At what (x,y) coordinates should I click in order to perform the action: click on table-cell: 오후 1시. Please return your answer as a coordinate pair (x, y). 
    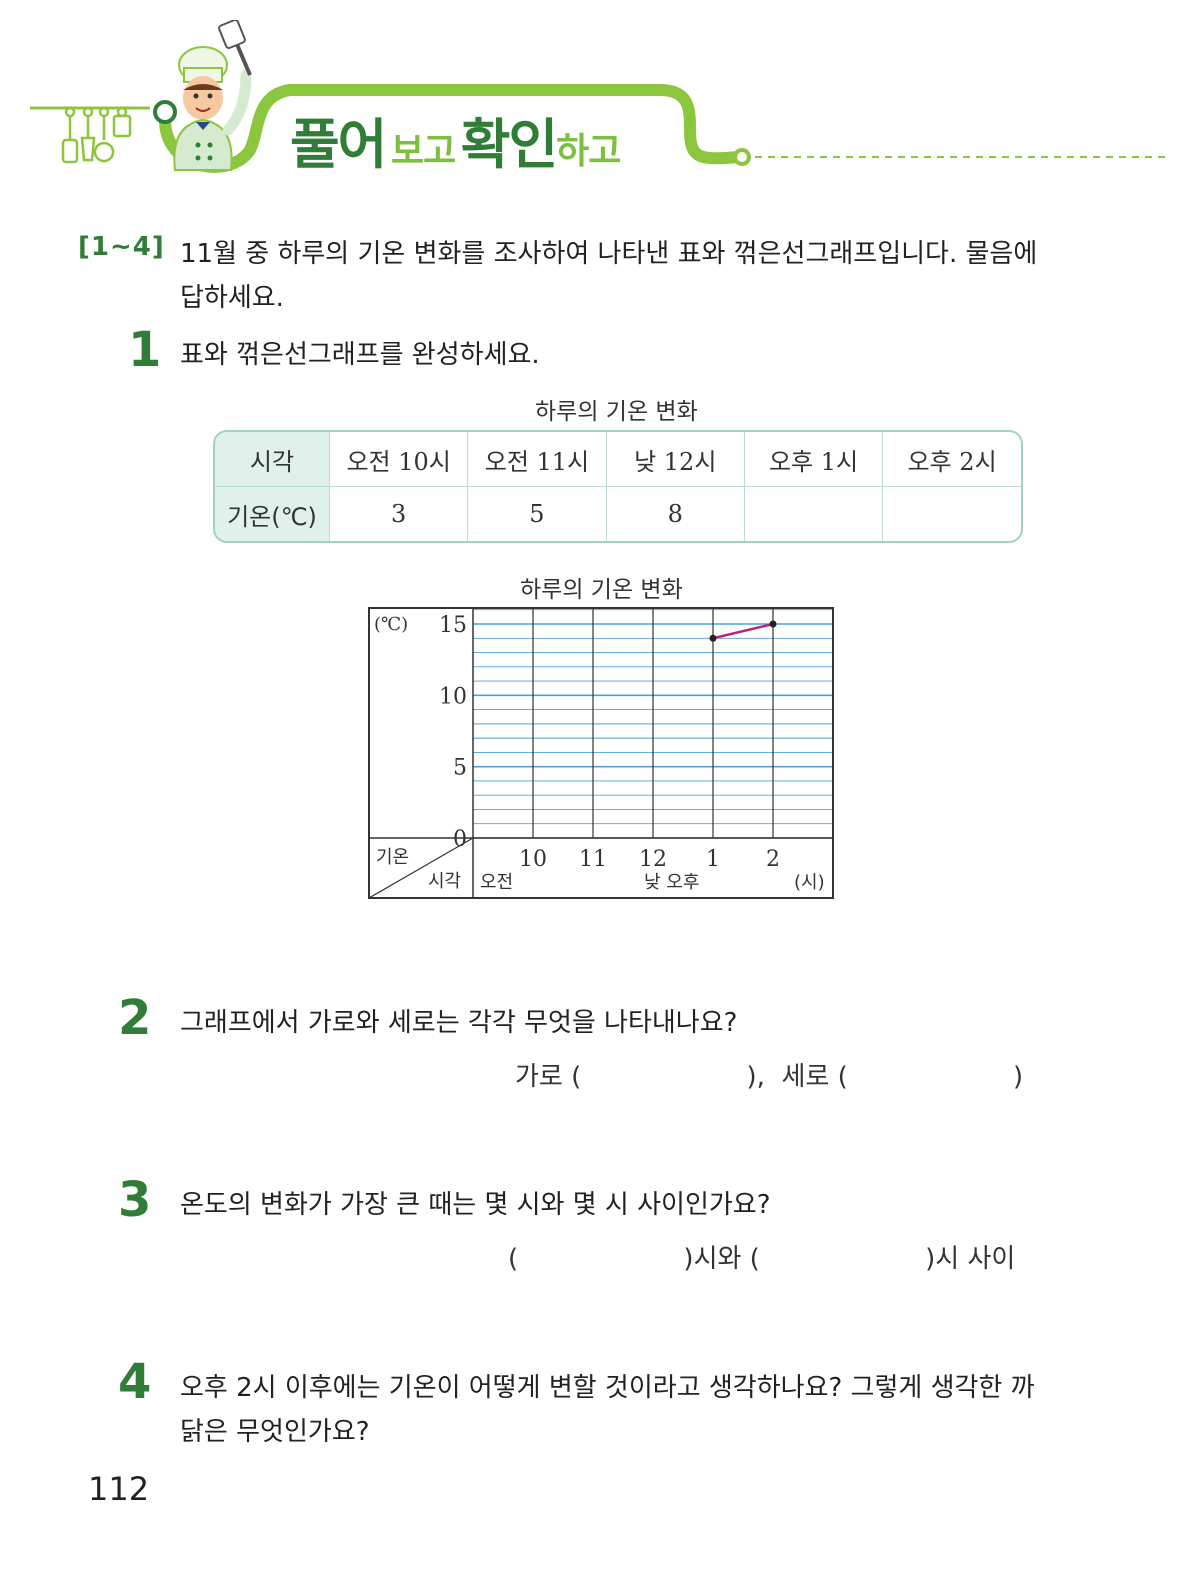
    Looking at the image, I should click on (813, 459).